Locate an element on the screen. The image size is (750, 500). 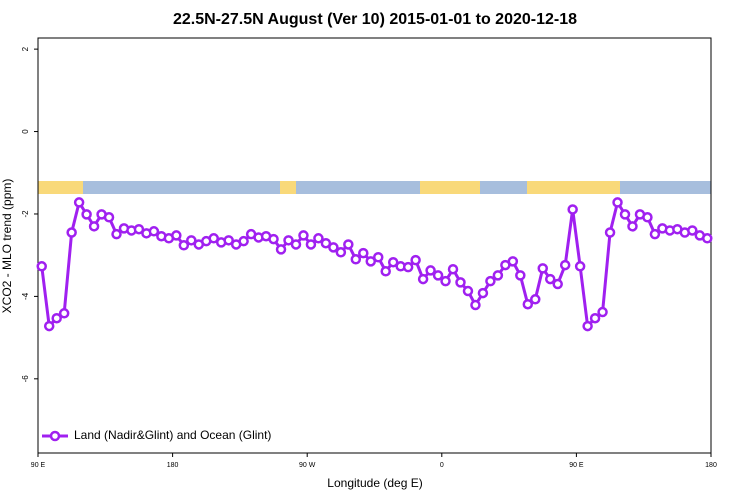
x-tick-label: 90 W is located at coordinates (307, 465).